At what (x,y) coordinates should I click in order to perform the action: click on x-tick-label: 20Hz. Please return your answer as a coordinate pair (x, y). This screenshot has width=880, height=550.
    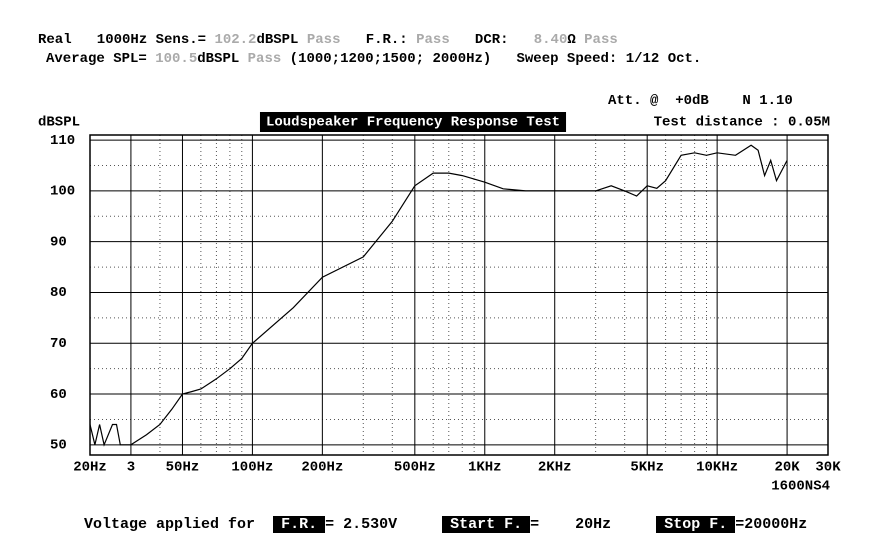
    Looking at the image, I should click on (90, 468).